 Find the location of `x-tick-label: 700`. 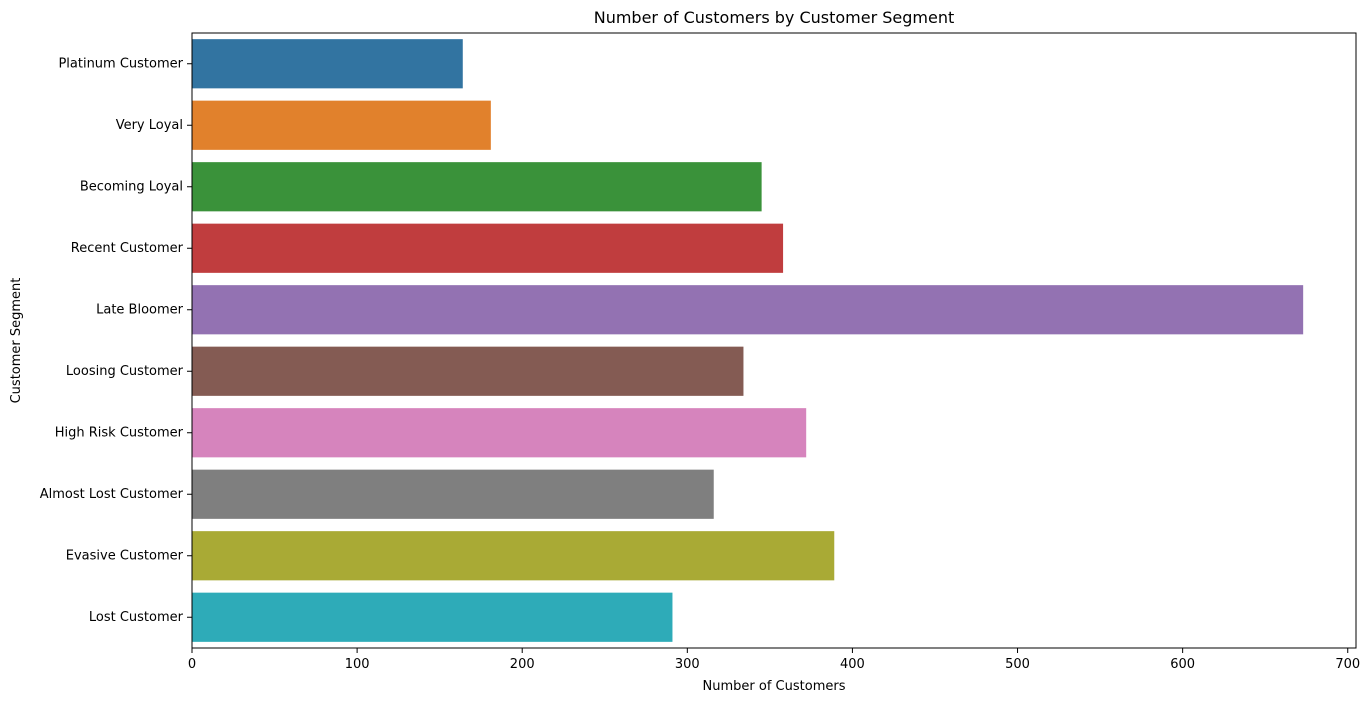

x-tick-label: 700 is located at coordinates (1347, 664).